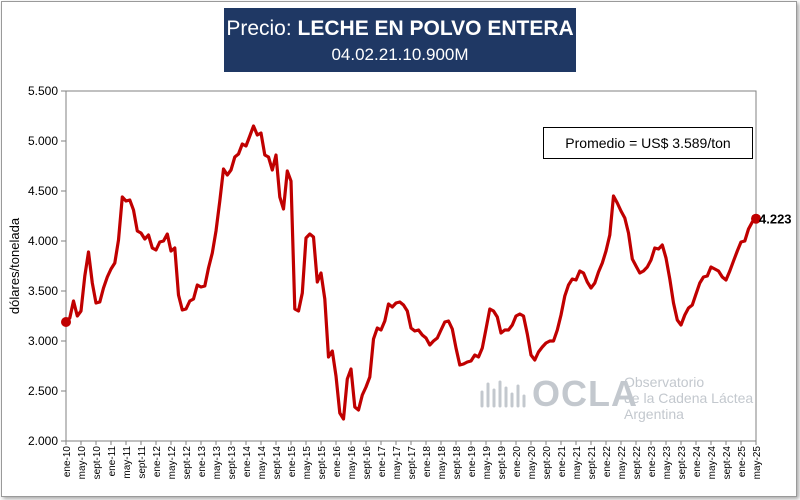 The height and width of the screenshot is (500, 800). I want to click on x-tick-label: ene-11, so click(112, 461).